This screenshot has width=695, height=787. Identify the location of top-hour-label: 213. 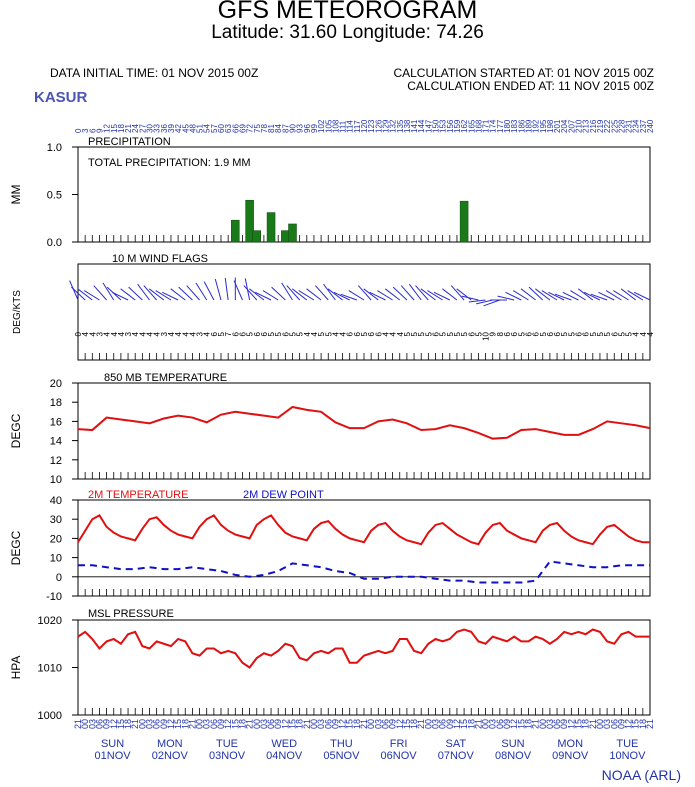
(586, 126).